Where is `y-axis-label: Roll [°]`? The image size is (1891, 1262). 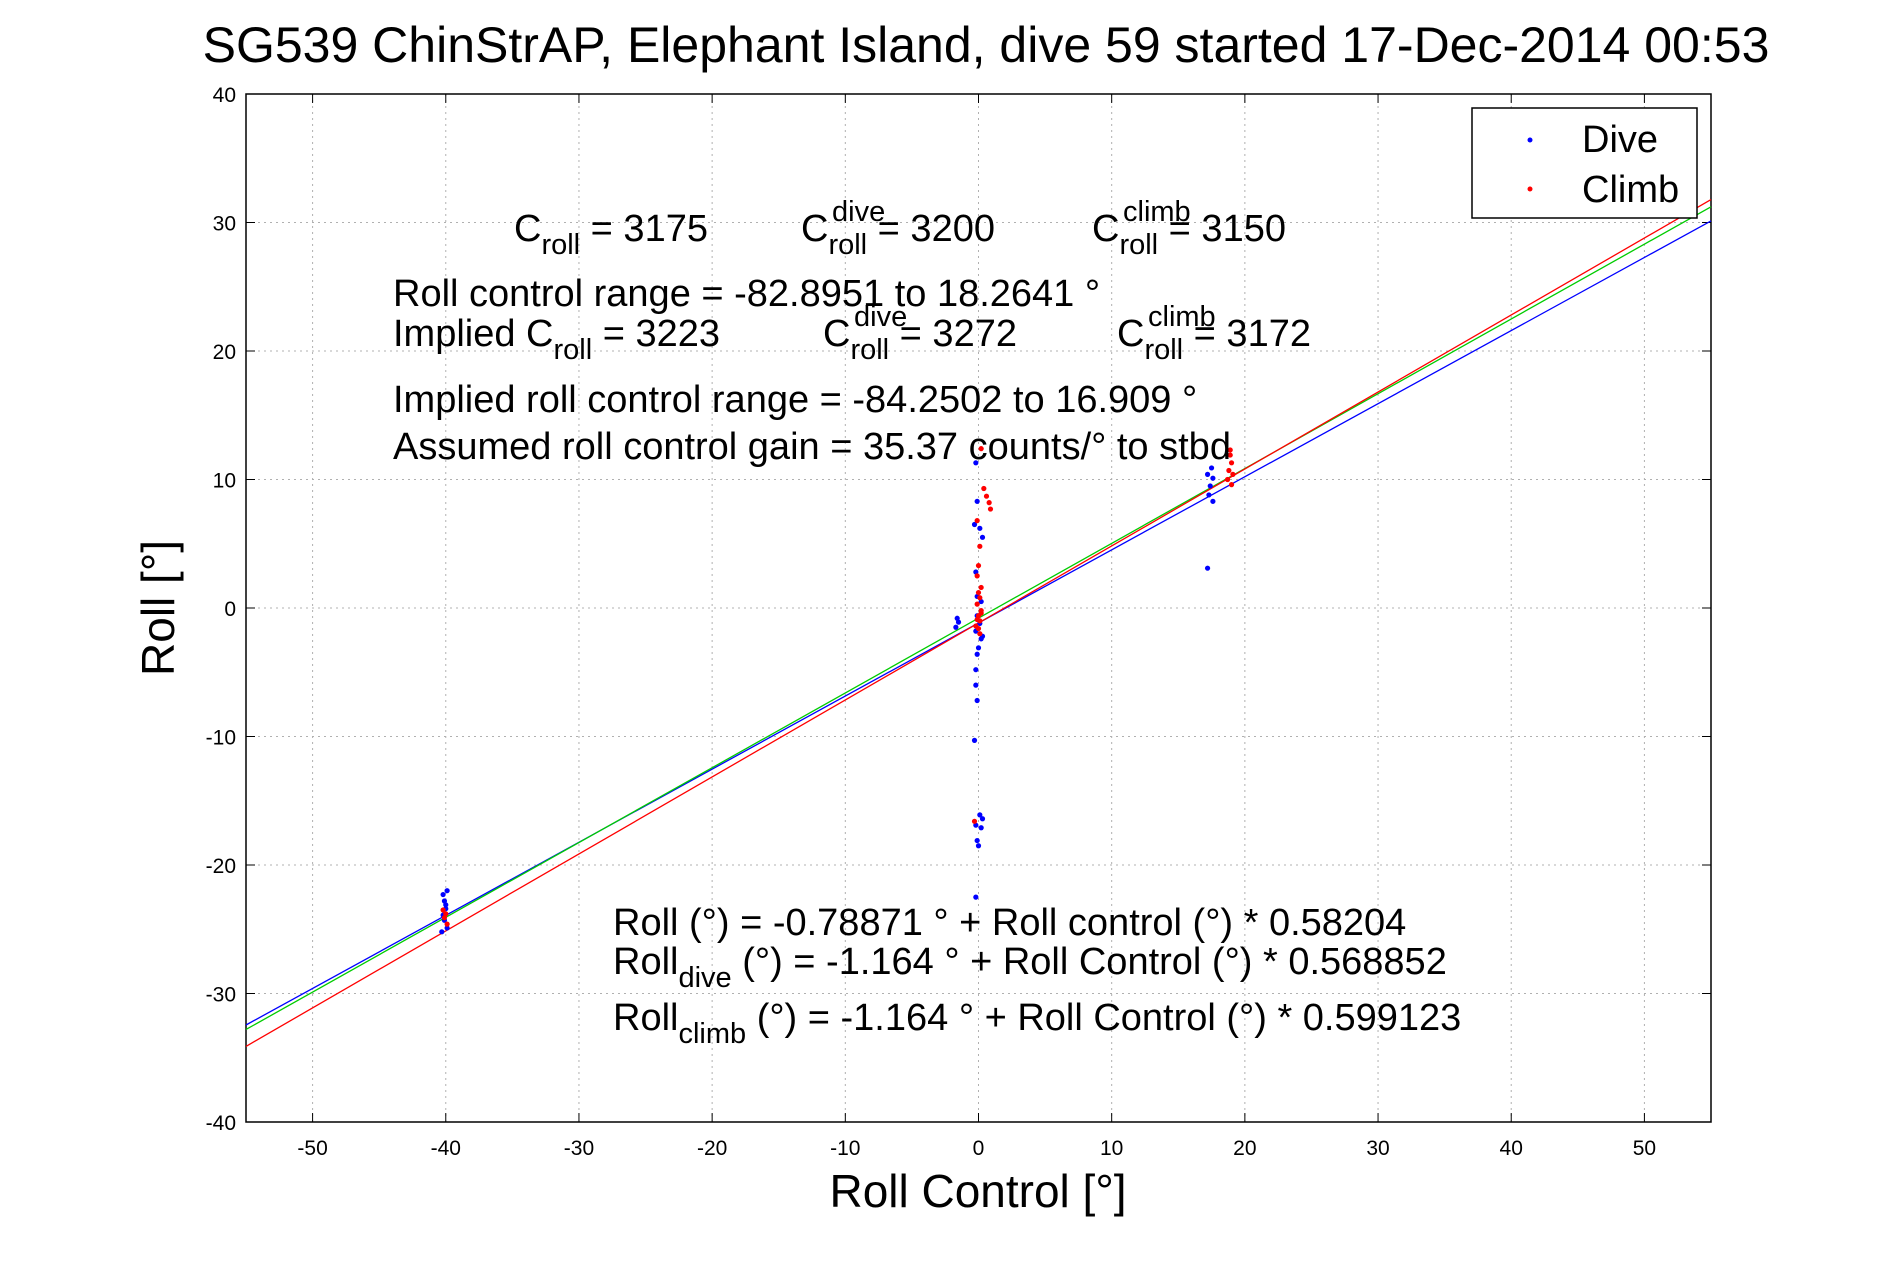 y-axis-label: Roll [°] is located at coordinates (158, 608).